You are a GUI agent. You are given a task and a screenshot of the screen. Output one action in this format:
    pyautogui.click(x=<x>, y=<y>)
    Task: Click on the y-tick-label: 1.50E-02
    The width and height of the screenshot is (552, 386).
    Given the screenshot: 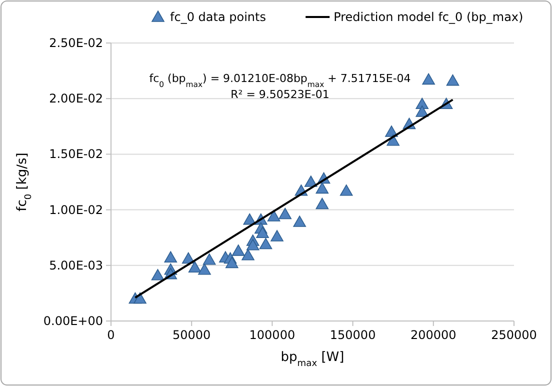 What is the action you would take?
    pyautogui.click(x=76, y=154)
    